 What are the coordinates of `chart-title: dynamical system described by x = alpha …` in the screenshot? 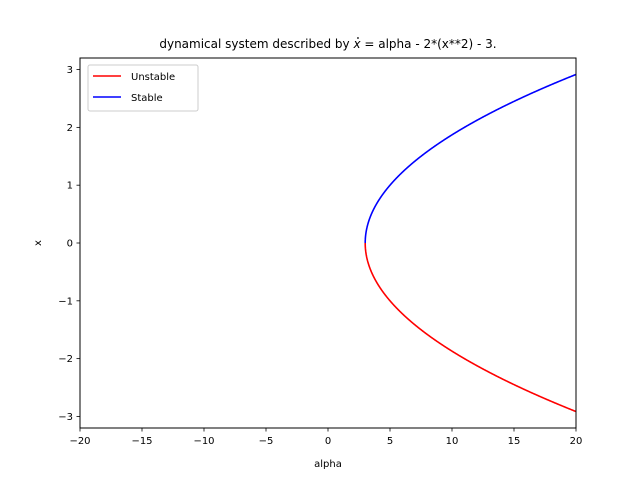 It's located at (327, 44).